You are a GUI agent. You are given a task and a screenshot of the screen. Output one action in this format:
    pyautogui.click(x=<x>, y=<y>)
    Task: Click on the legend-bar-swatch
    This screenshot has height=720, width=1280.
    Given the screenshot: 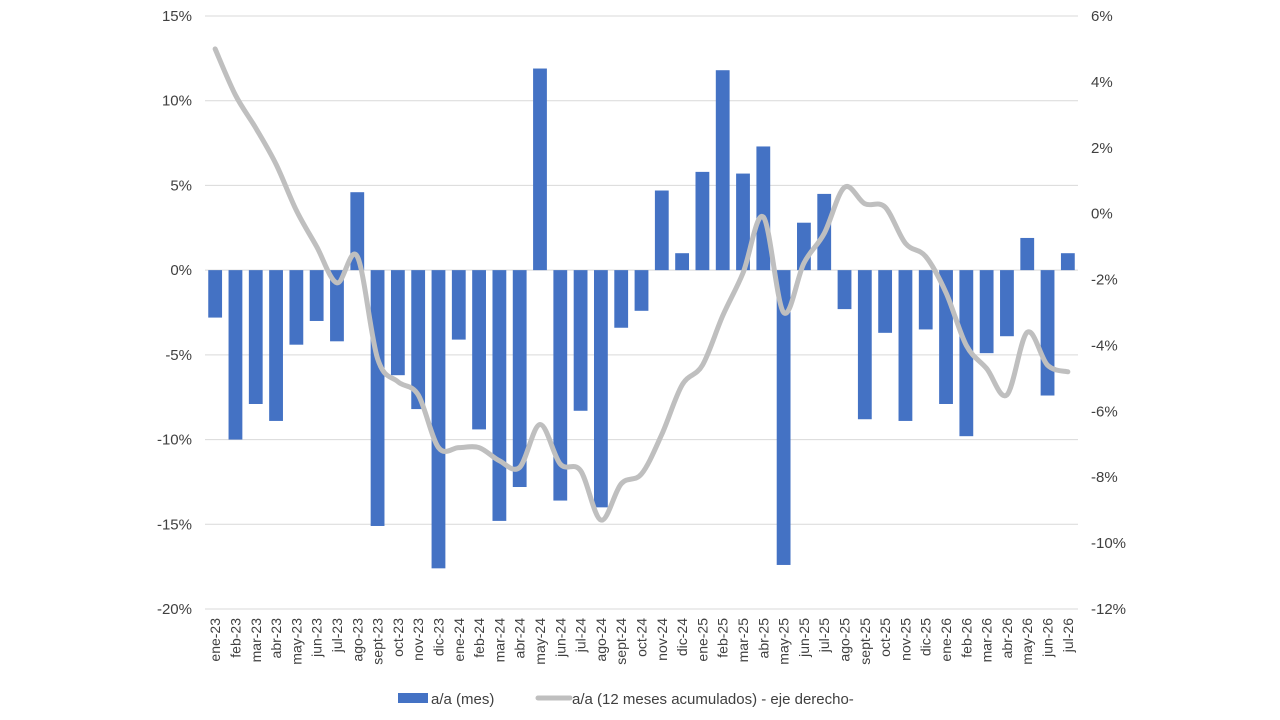 What is the action you would take?
    pyautogui.click(x=413, y=698)
    